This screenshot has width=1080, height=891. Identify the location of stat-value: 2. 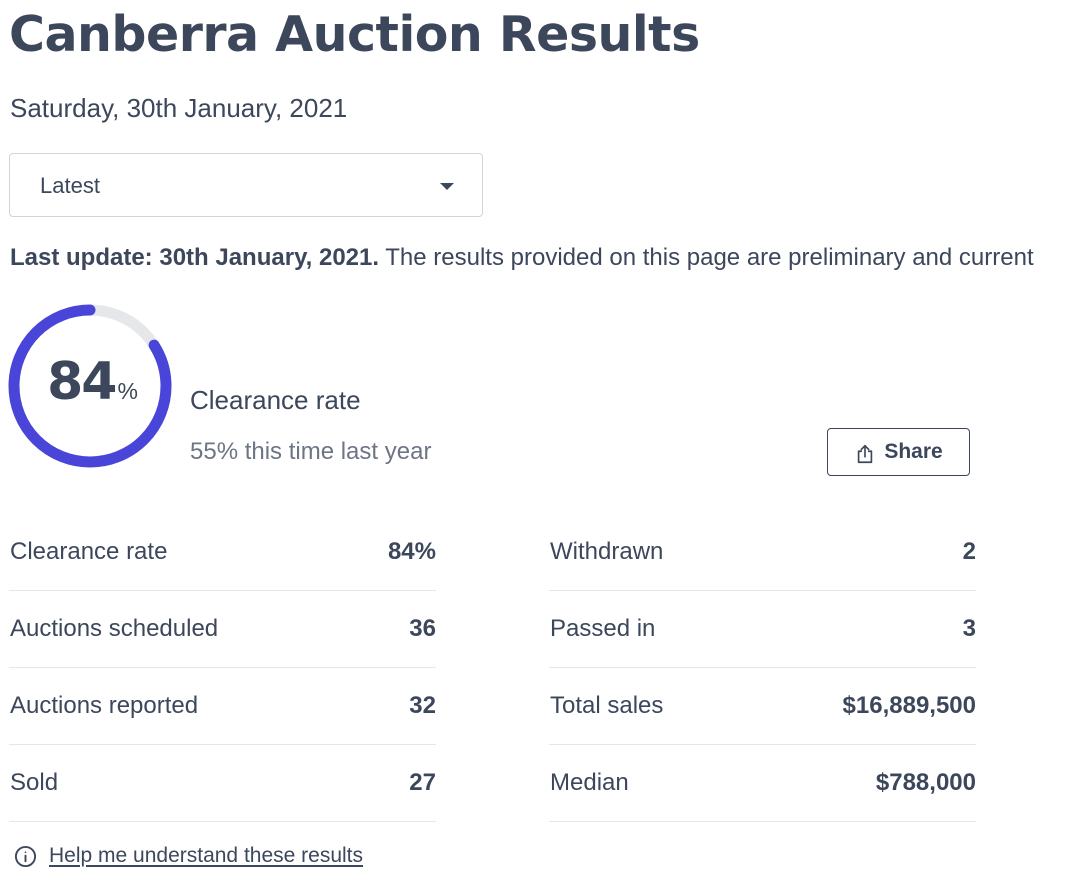
(969, 551).